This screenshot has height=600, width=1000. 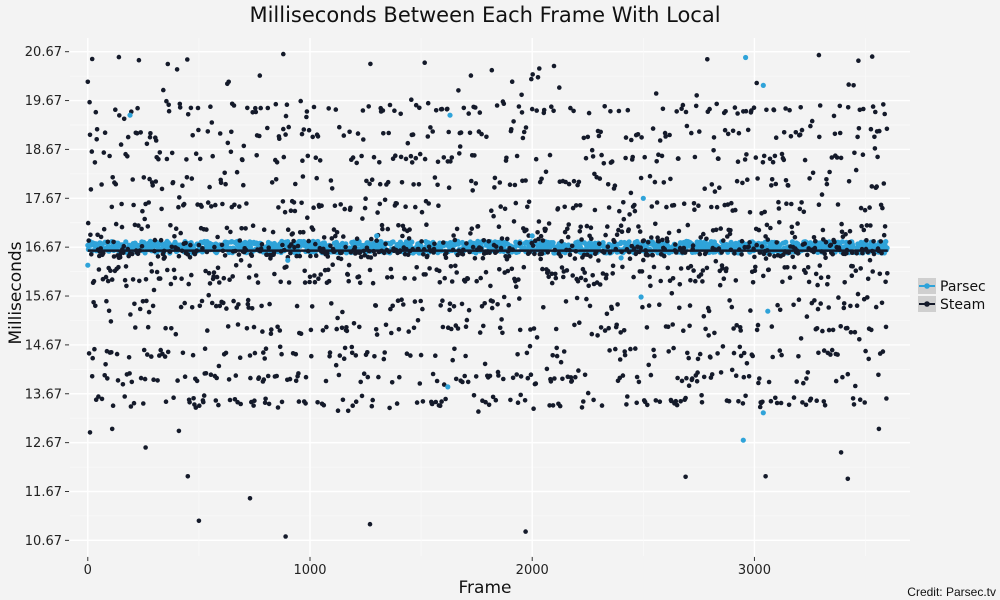 I want to click on parsec-point, so click(x=763, y=413).